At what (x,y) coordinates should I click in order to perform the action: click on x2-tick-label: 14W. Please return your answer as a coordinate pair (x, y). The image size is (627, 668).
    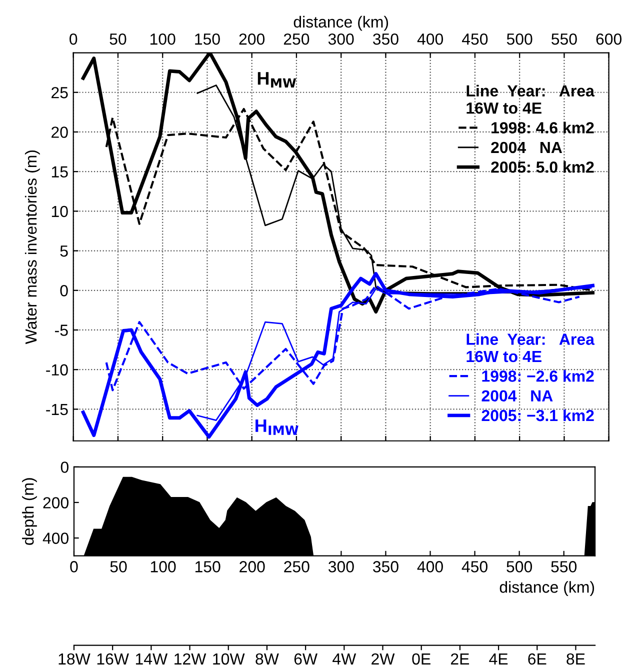
    Looking at the image, I should click on (152, 659).